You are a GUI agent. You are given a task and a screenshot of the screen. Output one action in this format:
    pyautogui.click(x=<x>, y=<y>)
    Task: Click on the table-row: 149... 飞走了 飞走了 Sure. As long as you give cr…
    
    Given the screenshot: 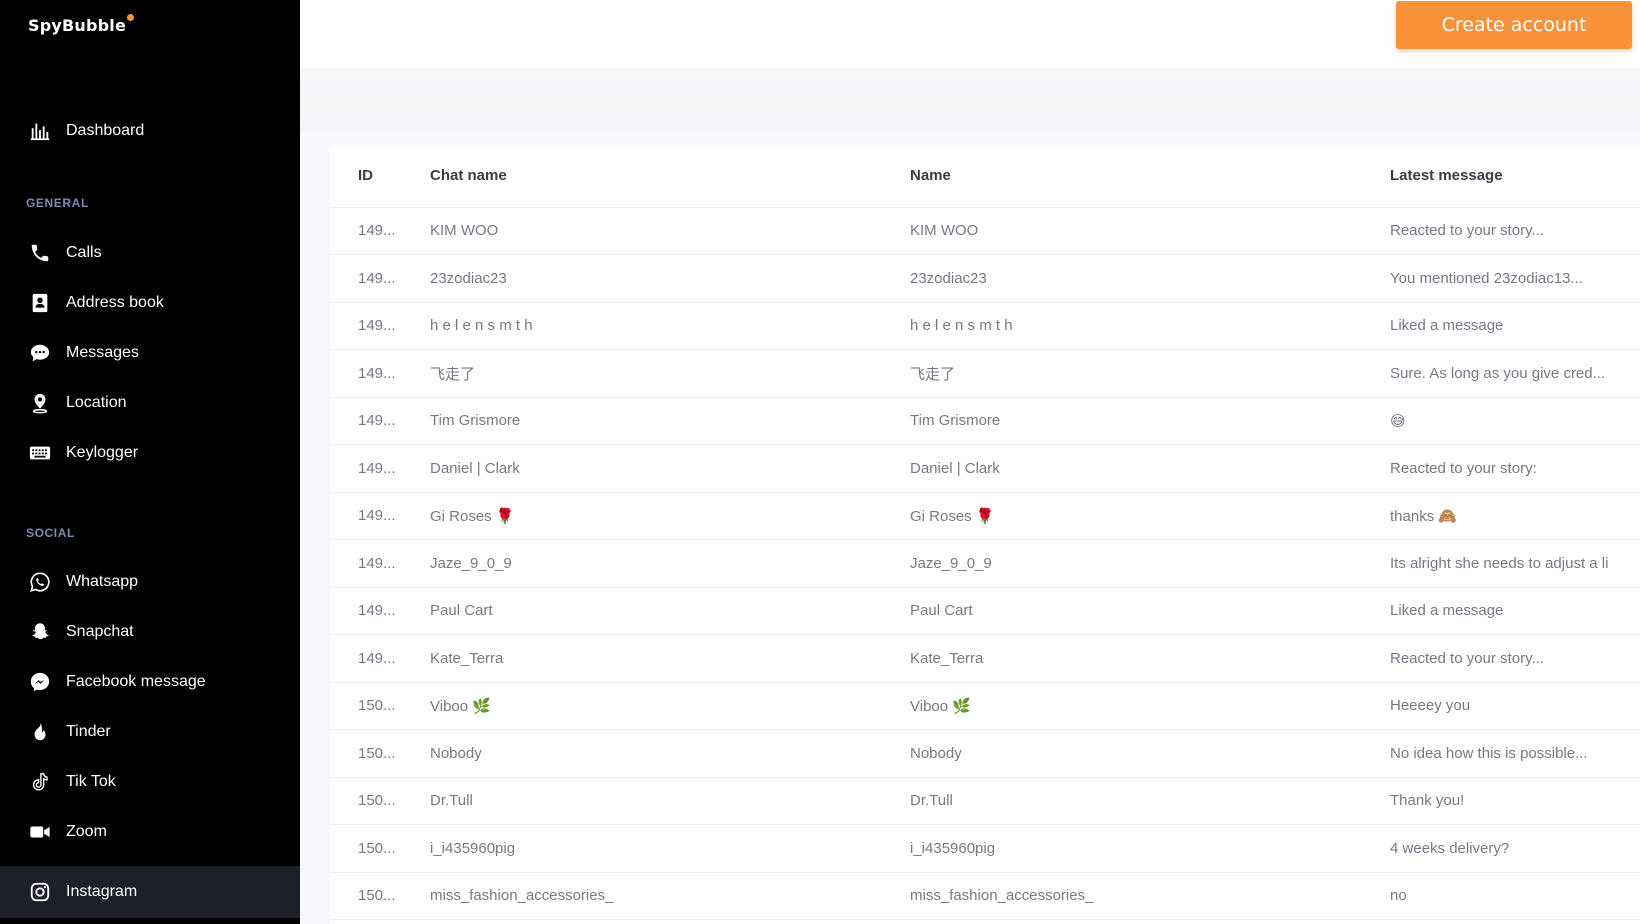 What is the action you would take?
    pyautogui.click(x=985, y=373)
    